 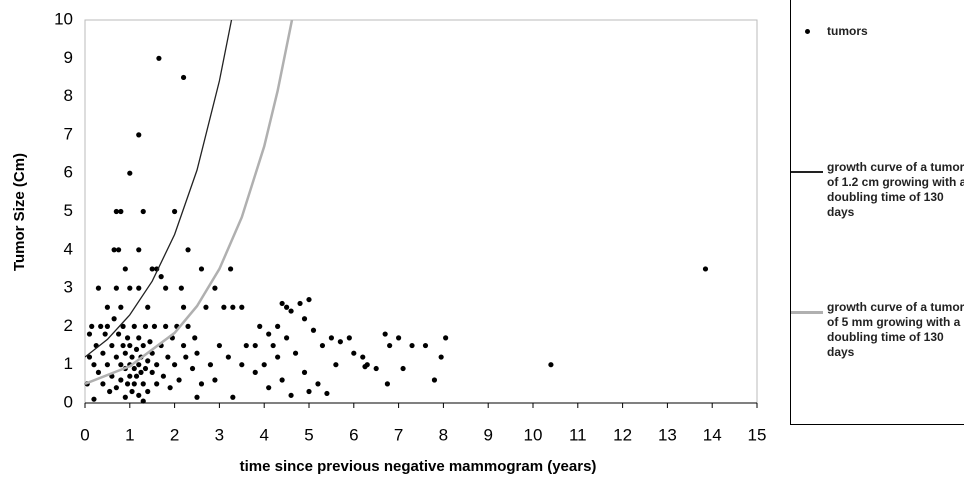 I want to click on x-tick-label: 10, so click(x=533, y=434).